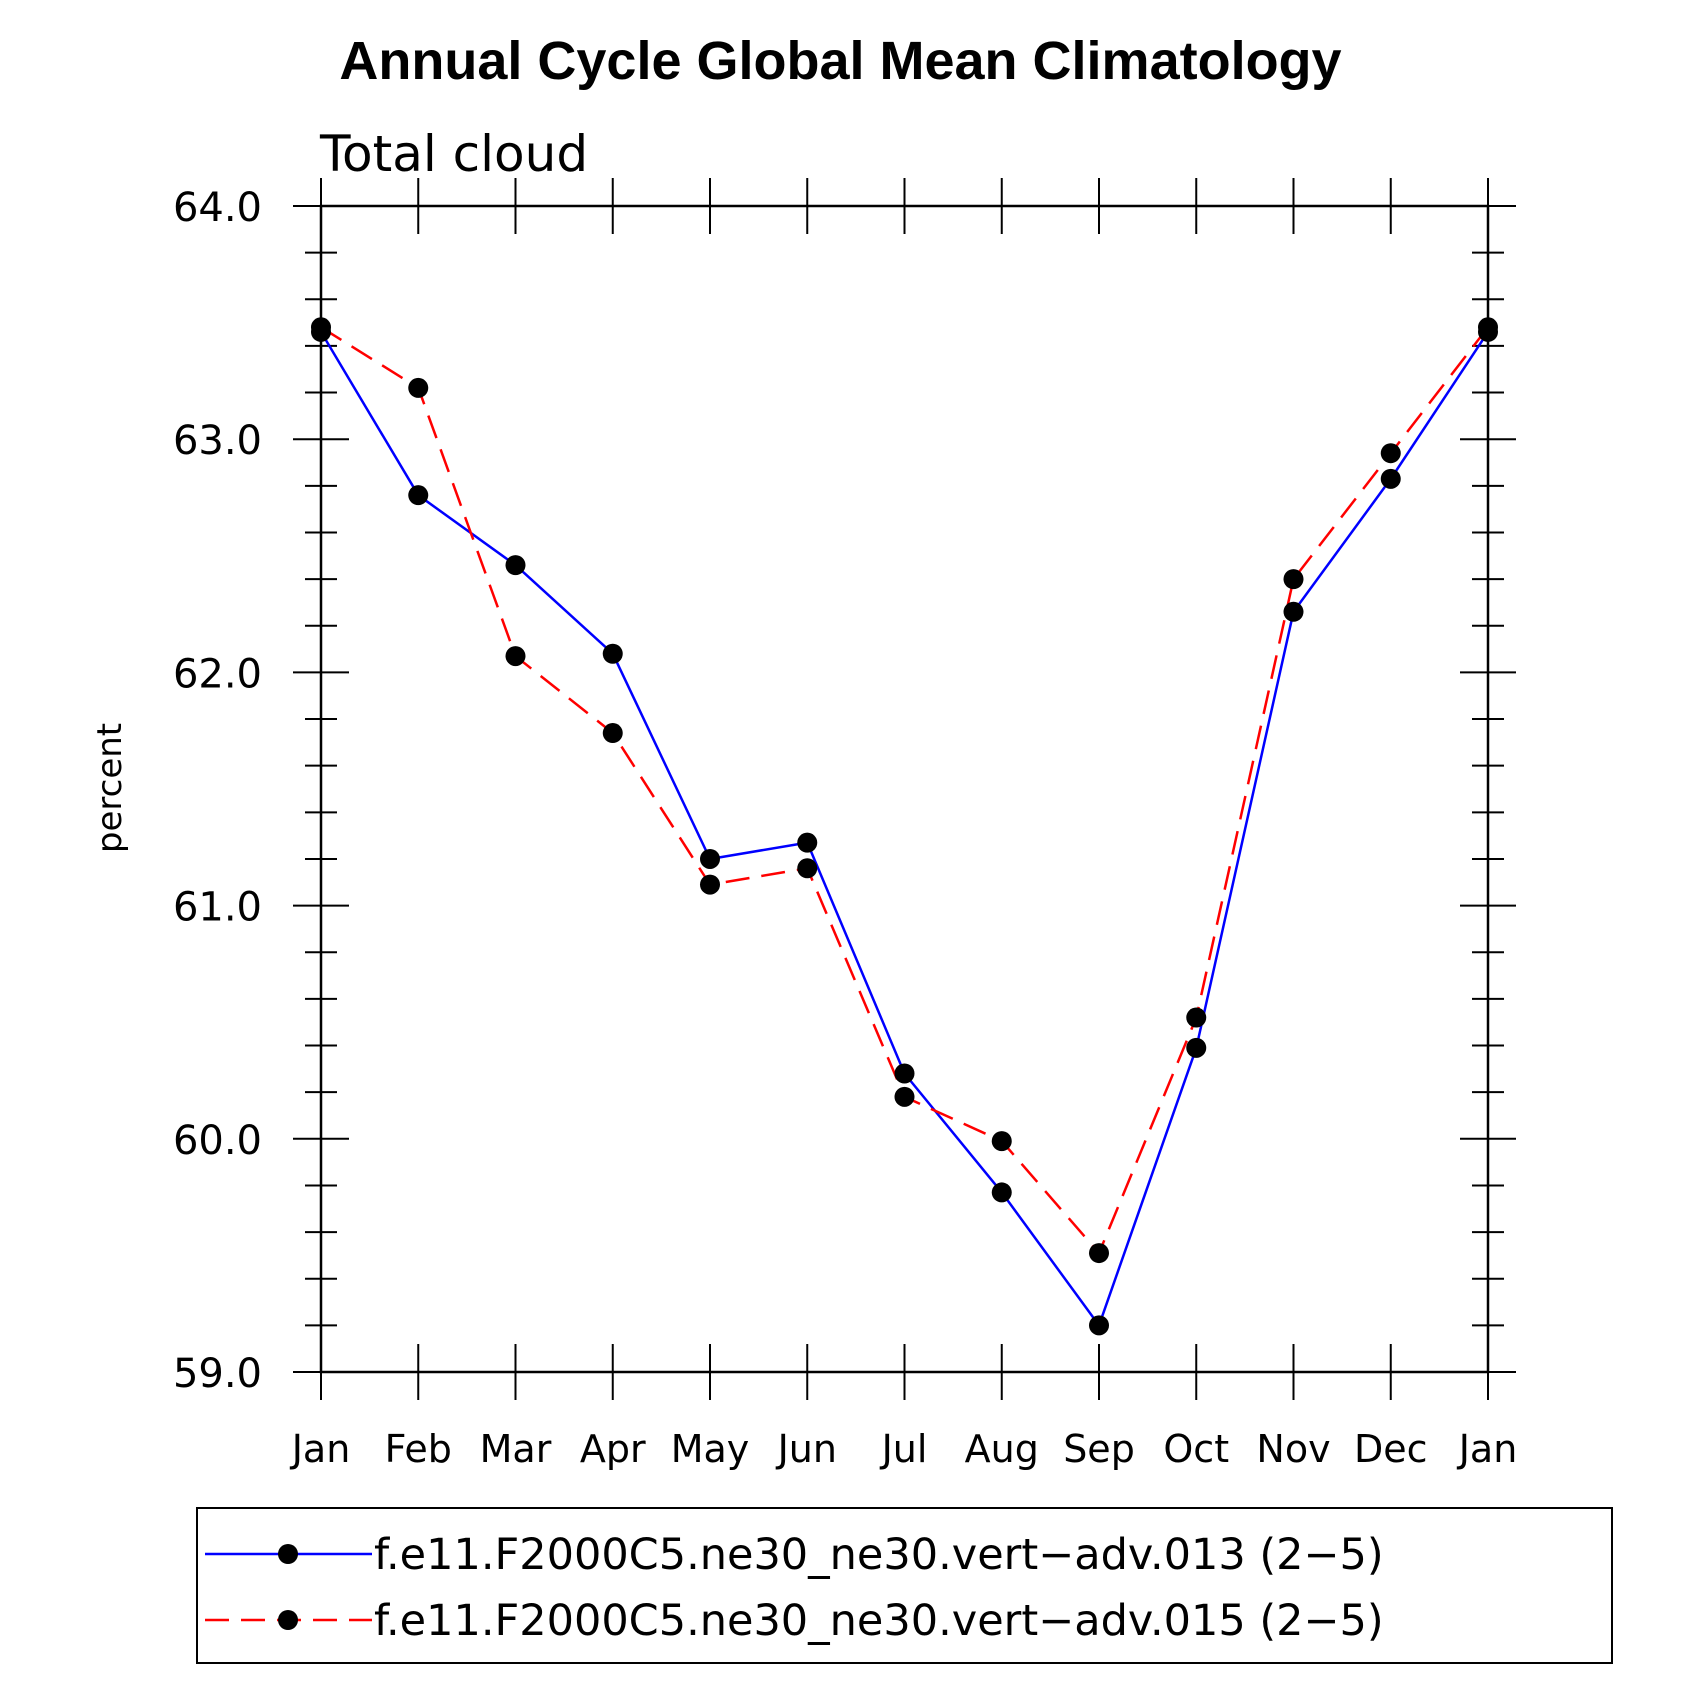  What do you see at coordinates (453, 154) in the screenshot?
I see `chart-subtitle: Total cloud` at bounding box center [453, 154].